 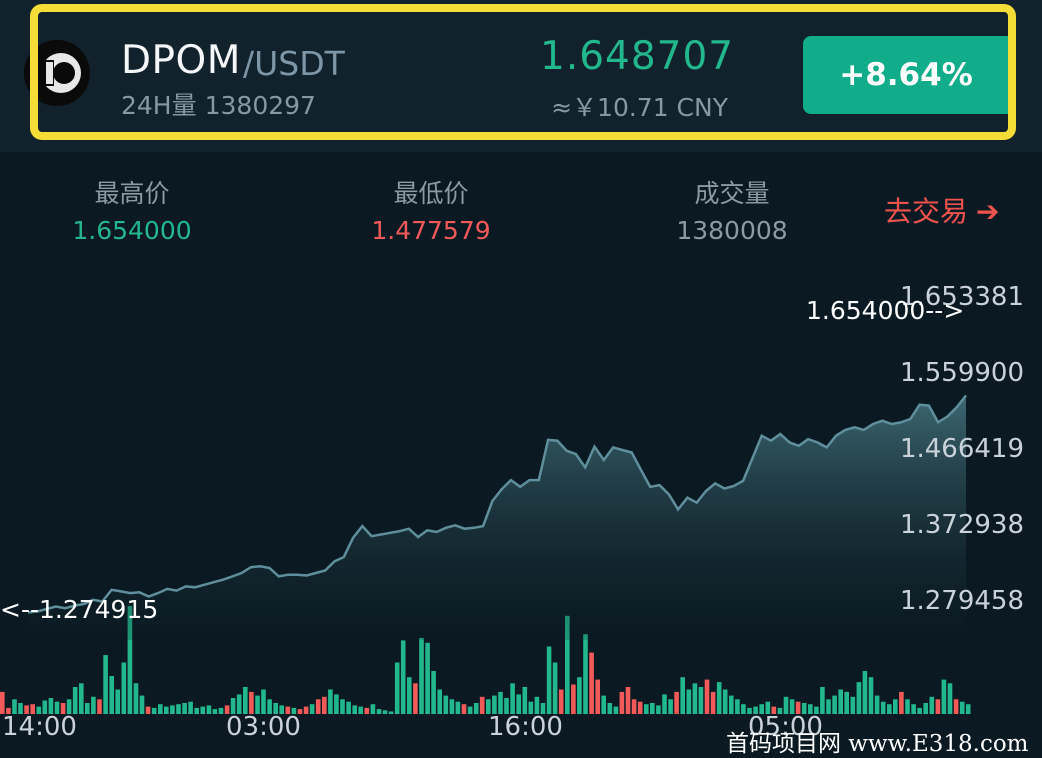 What do you see at coordinates (132, 209) in the screenshot?
I see `stat-high: 最高价 1.654000` at bounding box center [132, 209].